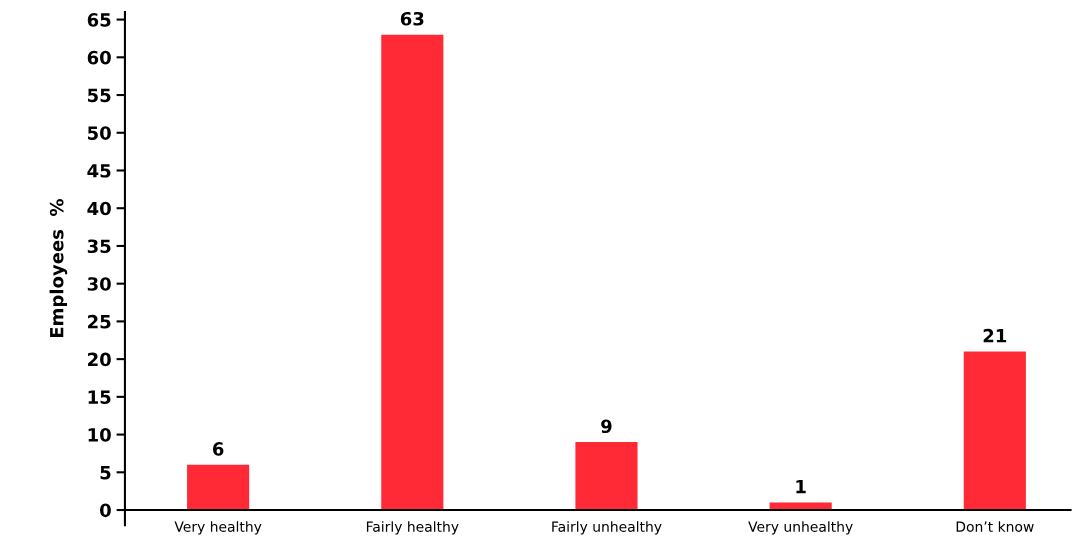  What do you see at coordinates (99, 321) in the screenshot?
I see `y-tick-label: 25` at bounding box center [99, 321].